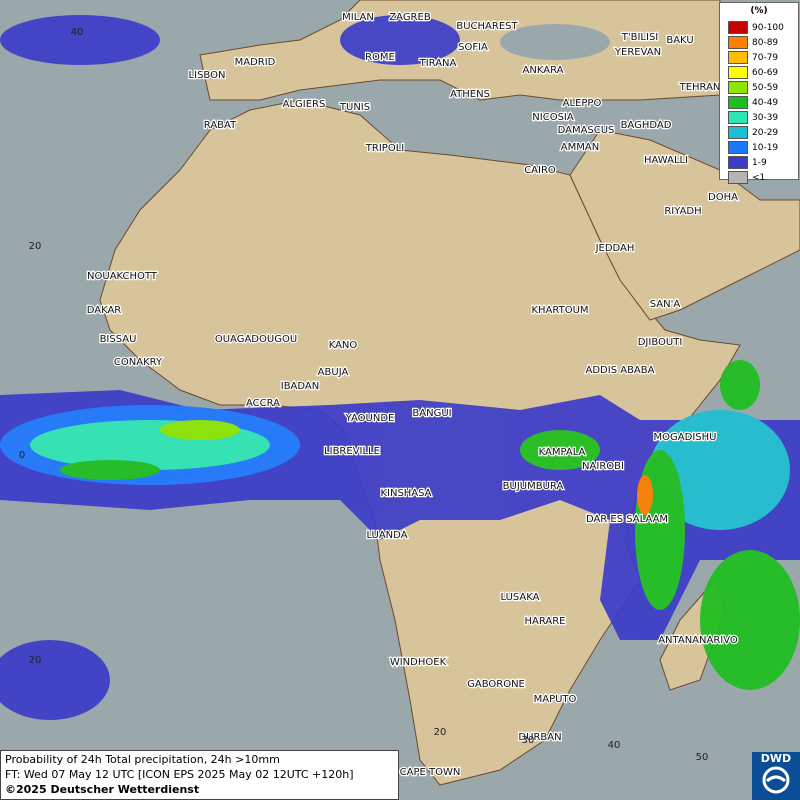 The image size is (800, 800). Describe the element at coordinates (487, 26) in the screenshot. I see `city-label: BUCHAREST` at that location.